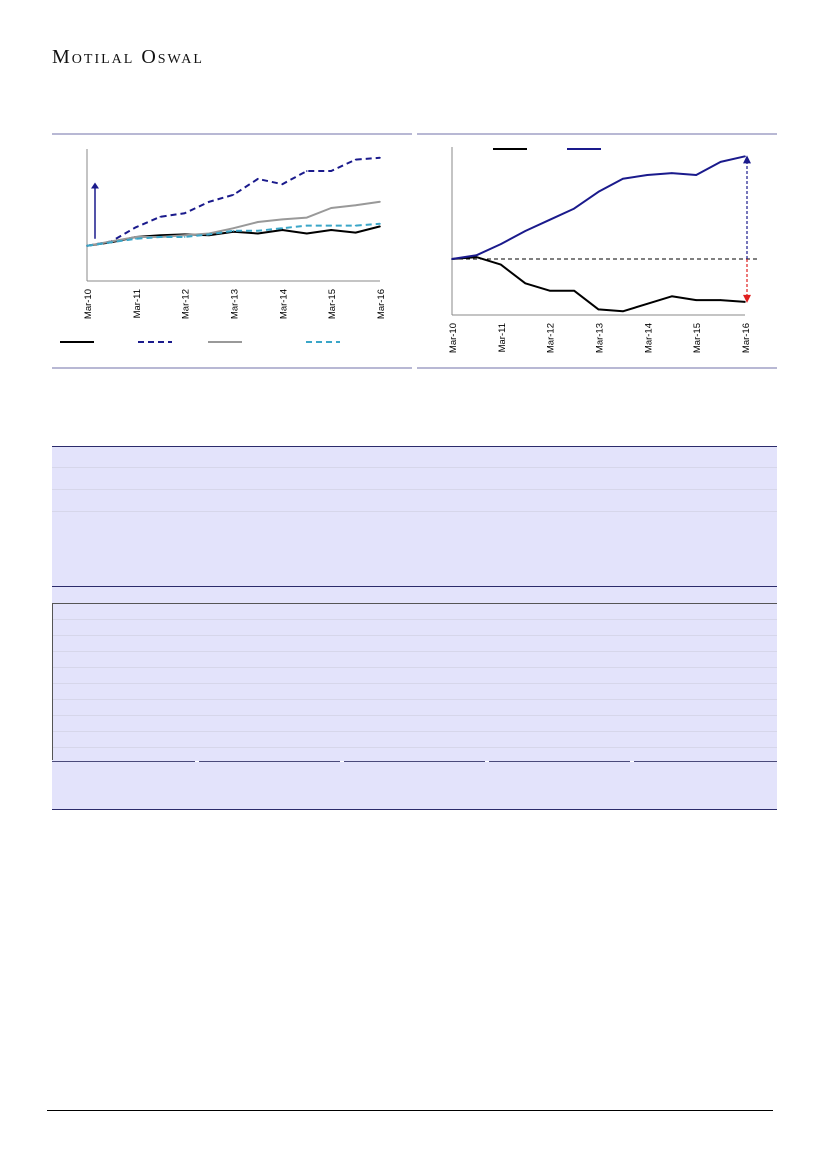 This screenshot has width=827, height=1169. What do you see at coordinates (410, 1110) in the screenshot?
I see `footer-rule` at bounding box center [410, 1110].